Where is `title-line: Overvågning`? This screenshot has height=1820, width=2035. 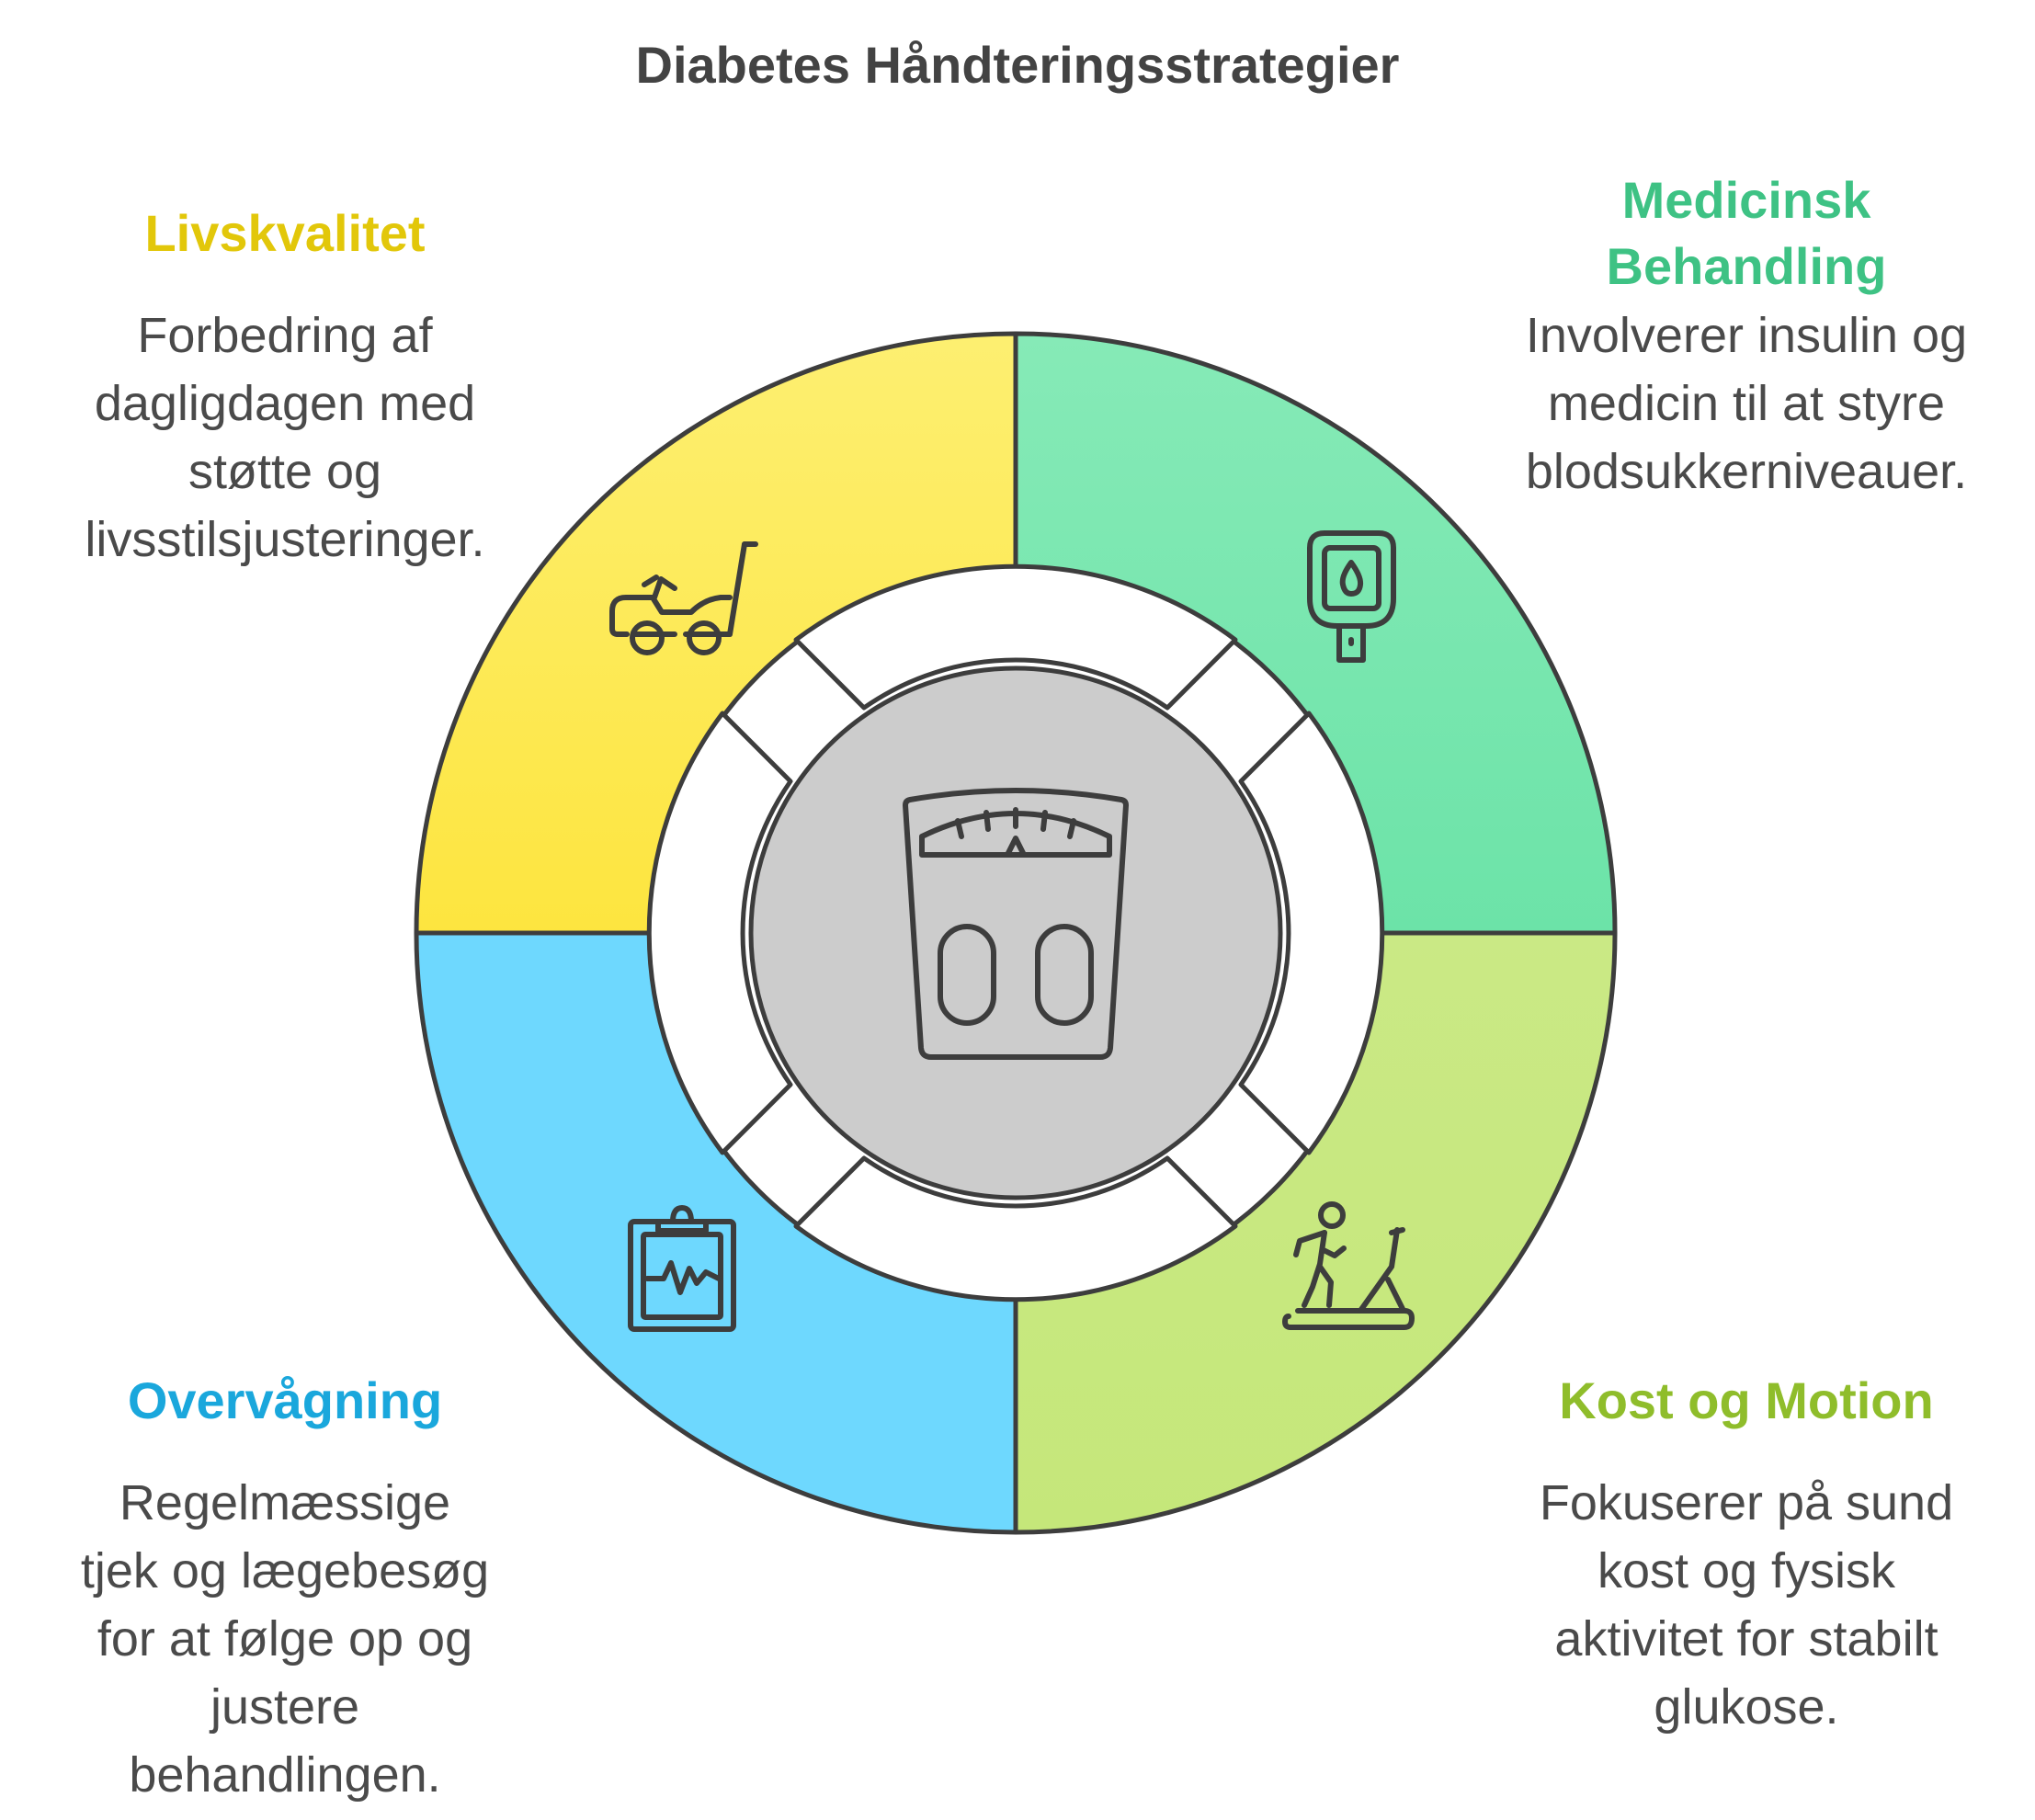
title-line: Overvågning is located at coordinates (285, 1400).